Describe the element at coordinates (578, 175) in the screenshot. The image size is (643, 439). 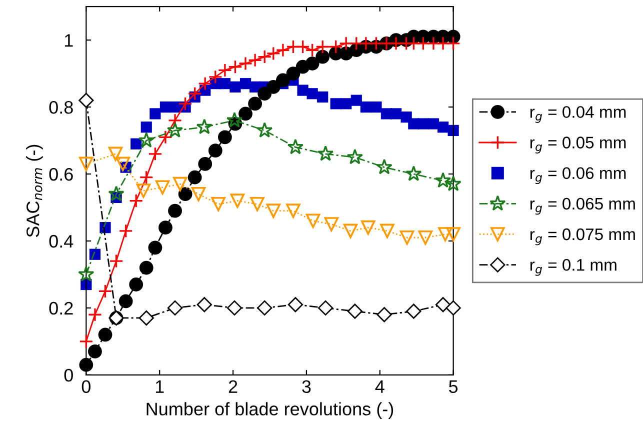
I see `legend-label: r$_{g}$ = 0.06 mm` at that location.